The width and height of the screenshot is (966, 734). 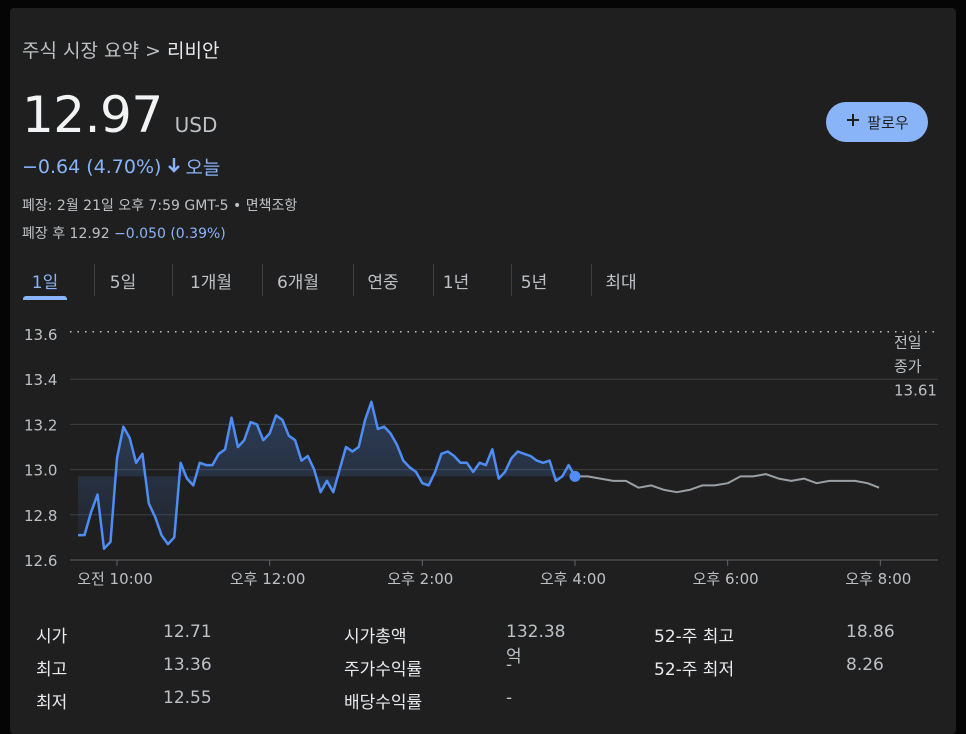 What do you see at coordinates (80, 51) in the screenshot?
I see `breadcrumb-parent: 주식 시장 요약` at bounding box center [80, 51].